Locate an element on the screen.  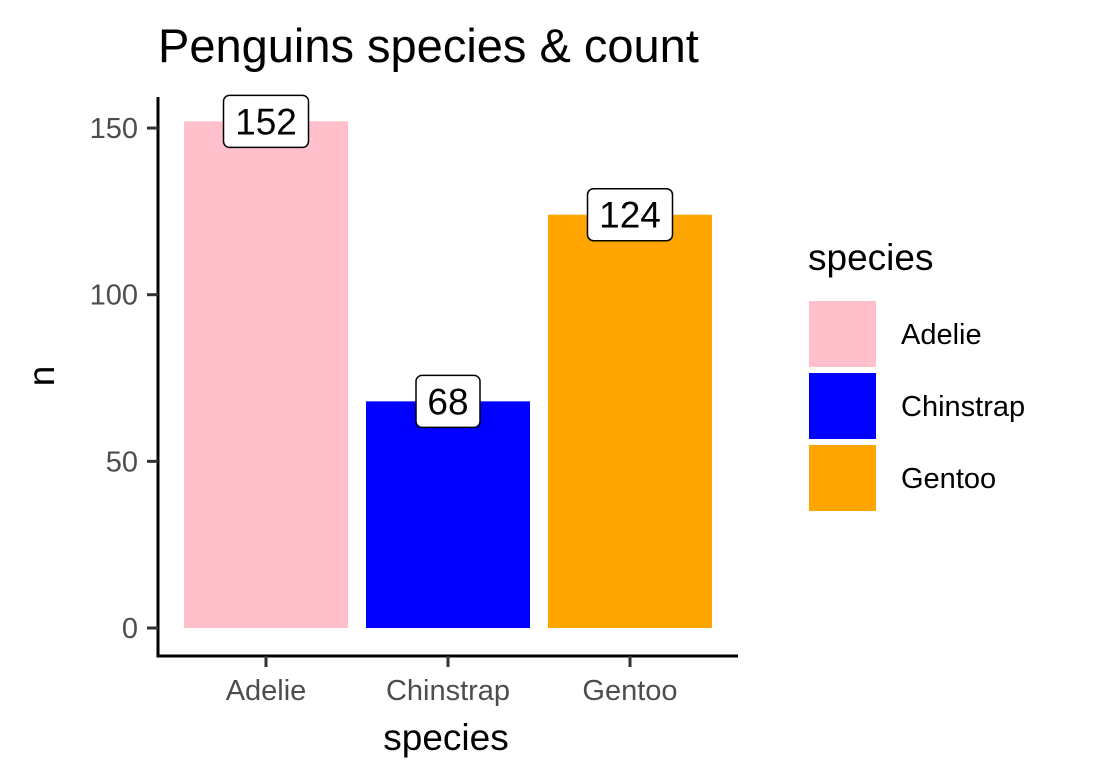
y-tick-label-0: 0 is located at coordinates (130, 629).